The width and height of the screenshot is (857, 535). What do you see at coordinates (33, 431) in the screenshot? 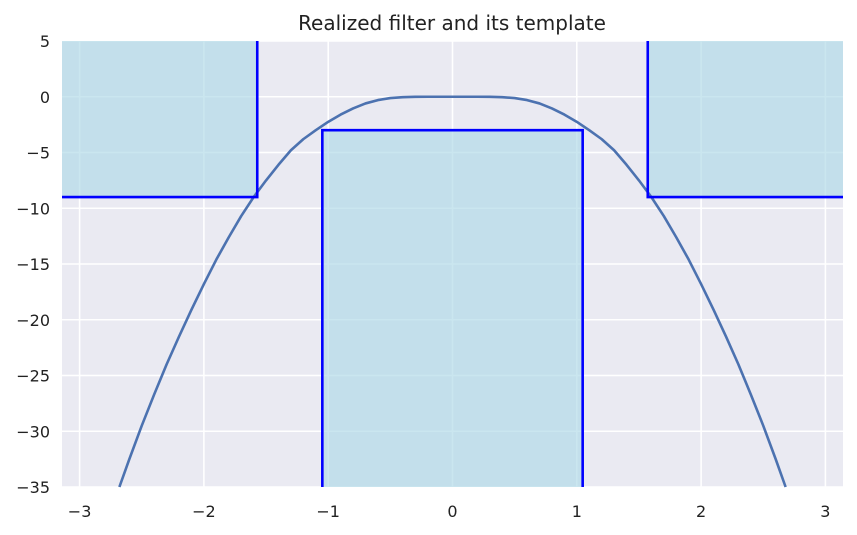
I see `y-tick-label: −30` at bounding box center [33, 431].